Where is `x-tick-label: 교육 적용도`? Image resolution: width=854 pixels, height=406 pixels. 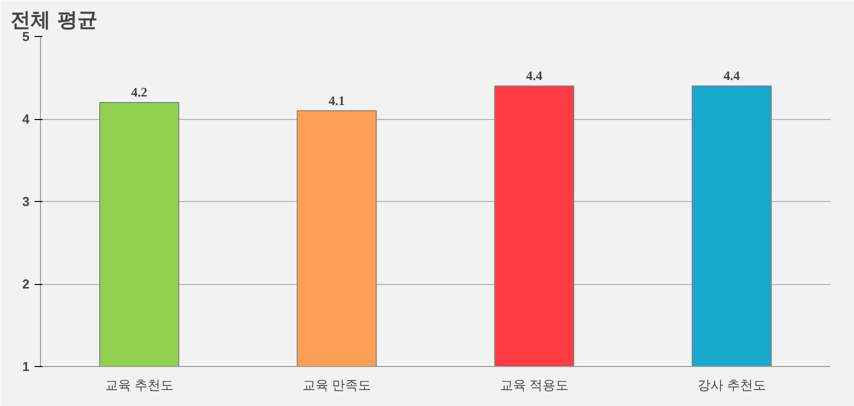
x-tick-label: 교육 적용도 is located at coordinates (534, 385).